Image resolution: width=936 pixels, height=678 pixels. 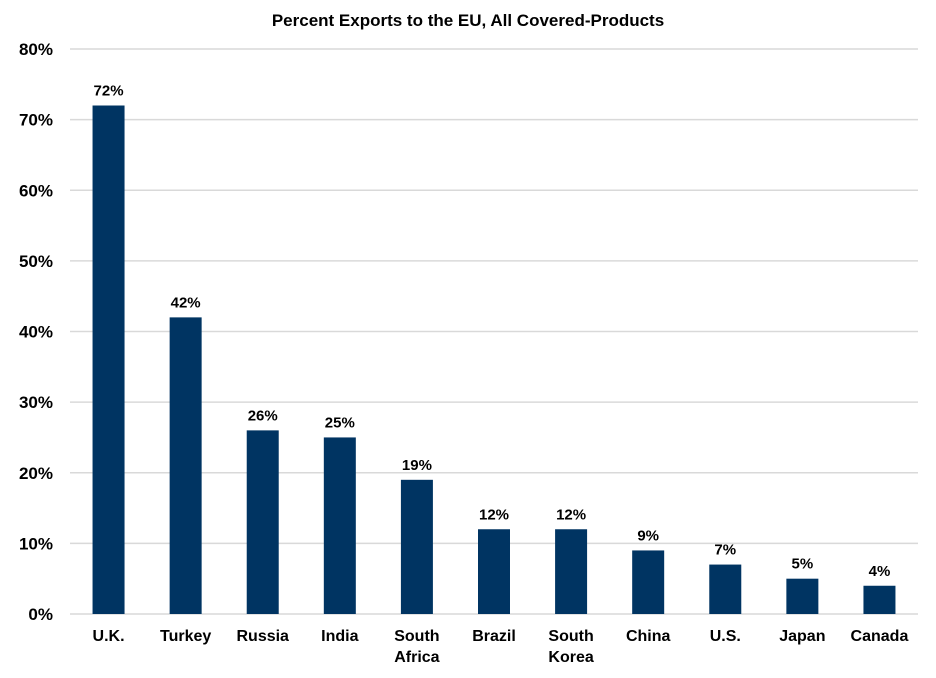 I want to click on data-label: 9%, so click(x=648, y=535).